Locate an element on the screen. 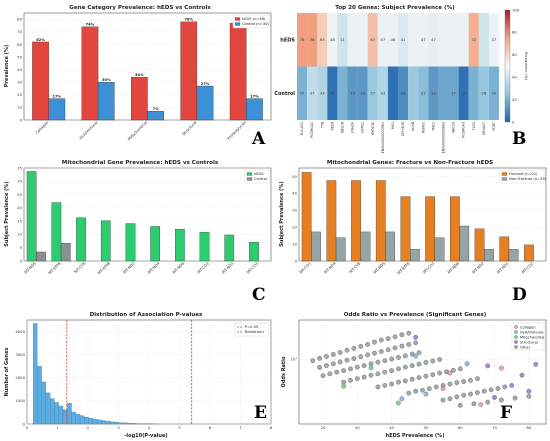  legend-label: Other is located at coordinates (525, 347).